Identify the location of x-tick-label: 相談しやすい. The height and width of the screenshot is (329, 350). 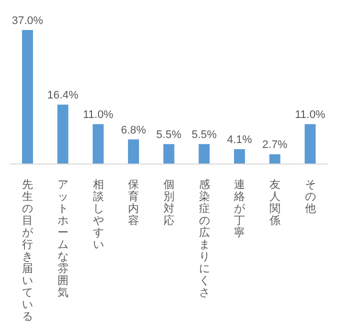
(98, 214).